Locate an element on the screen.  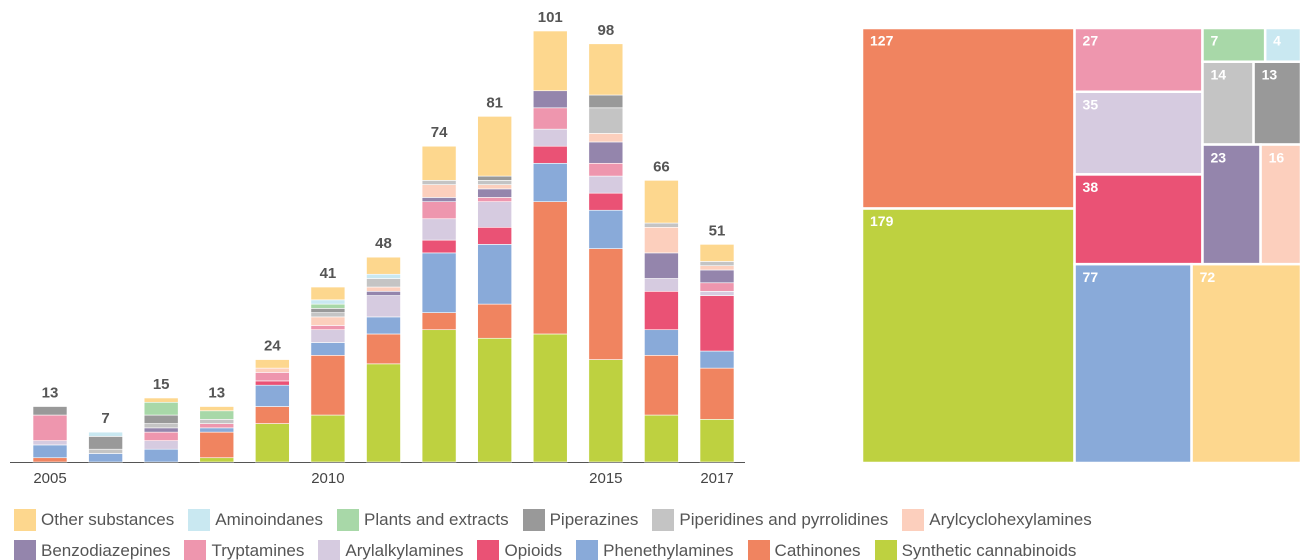
total-label: 48 is located at coordinates (383, 243).